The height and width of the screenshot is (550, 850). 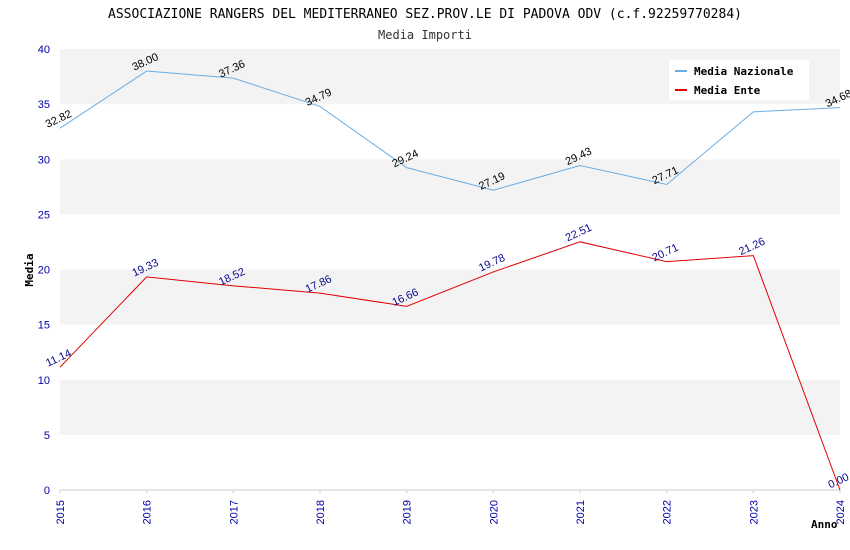 I want to click on x-tick-label: 2021, so click(x=581, y=512).